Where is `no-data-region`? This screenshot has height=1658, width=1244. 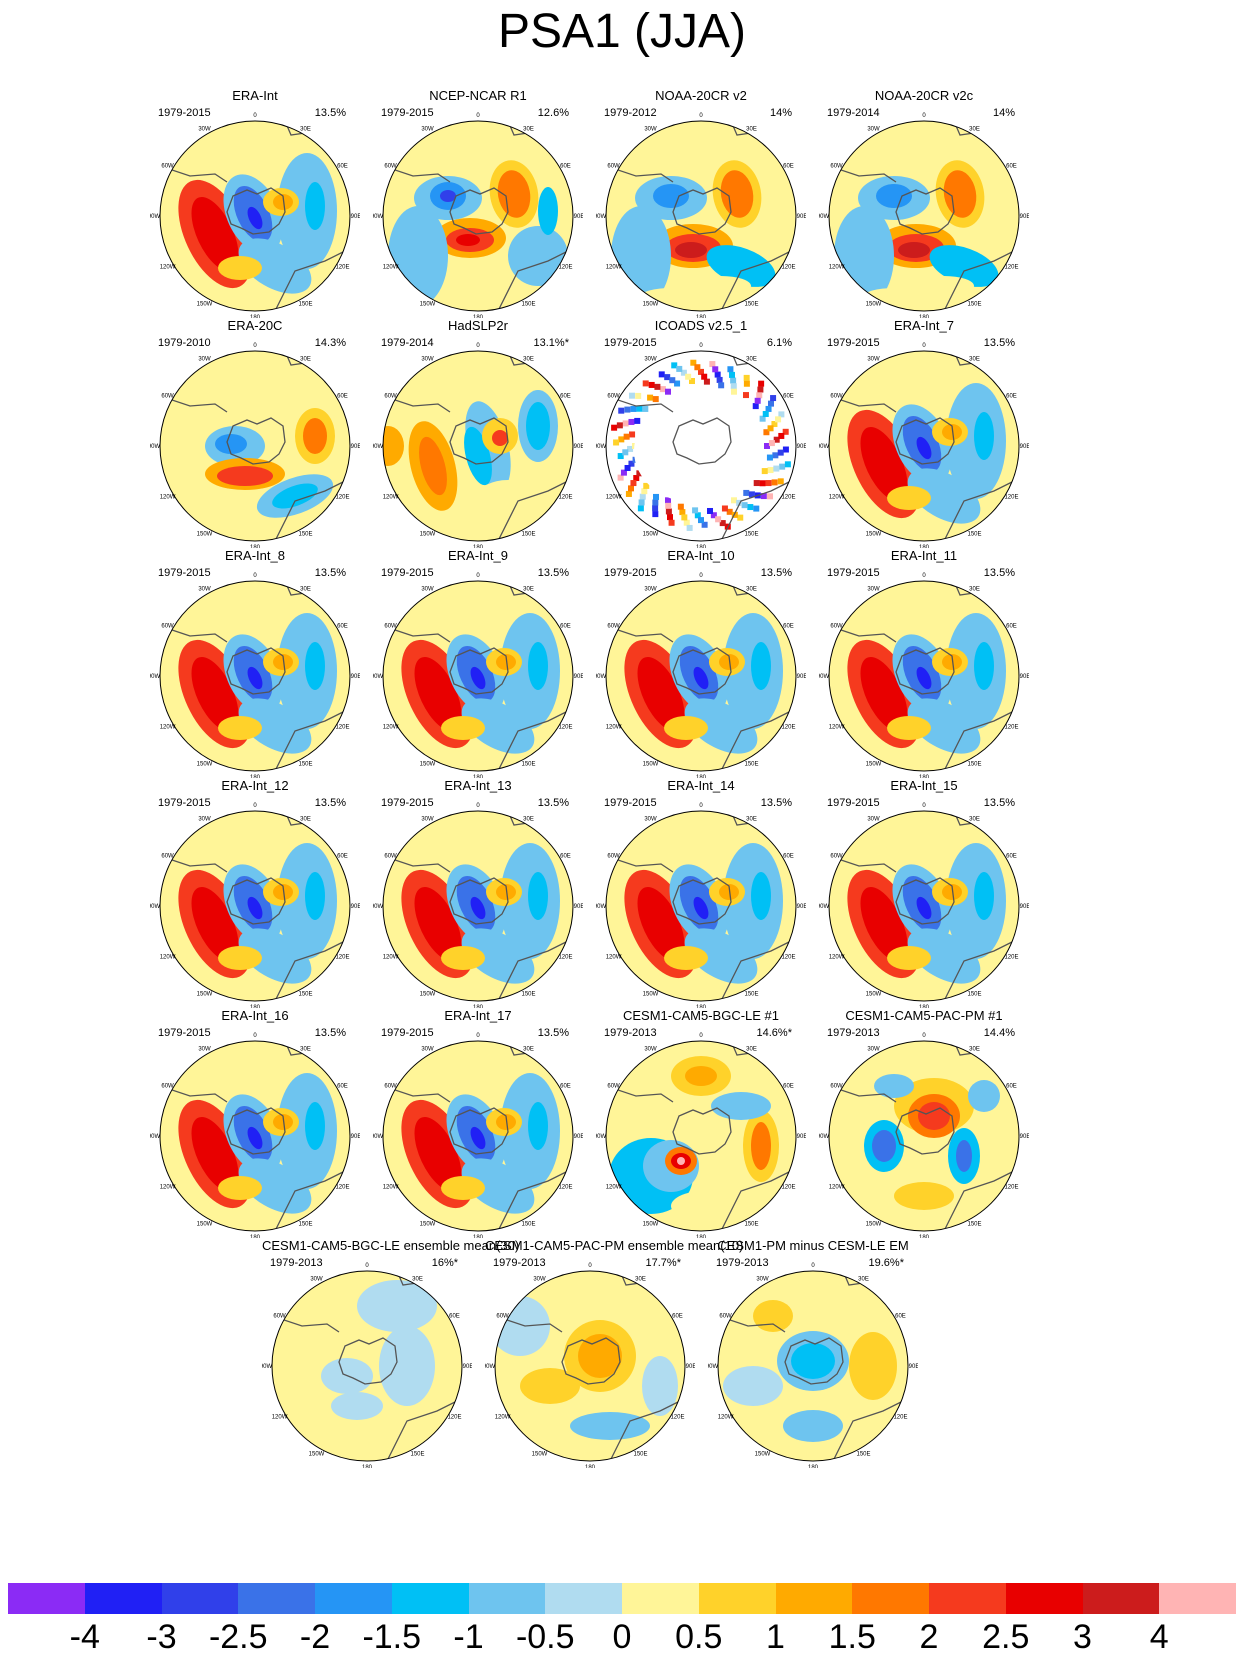
no-data-region is located at coordinates (696, 451).